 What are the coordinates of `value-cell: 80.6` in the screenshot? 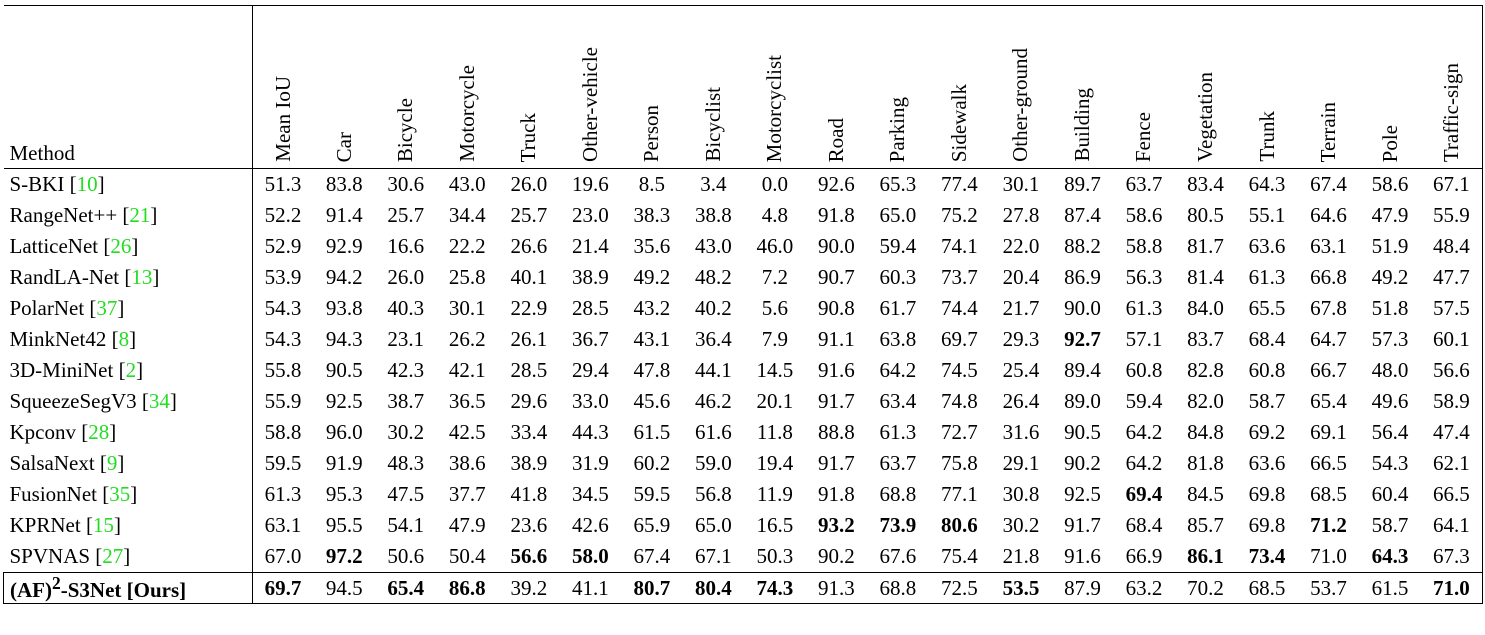 It's located at (959, 525).